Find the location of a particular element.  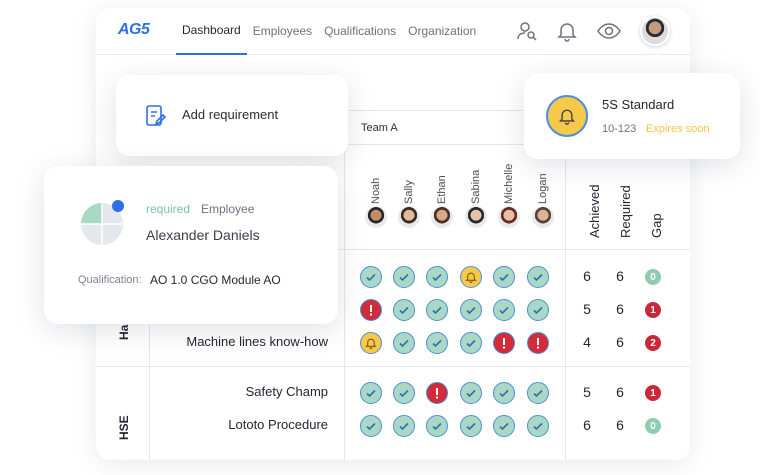

expiry-status: Expires soon is located at coordinates (678, 129).